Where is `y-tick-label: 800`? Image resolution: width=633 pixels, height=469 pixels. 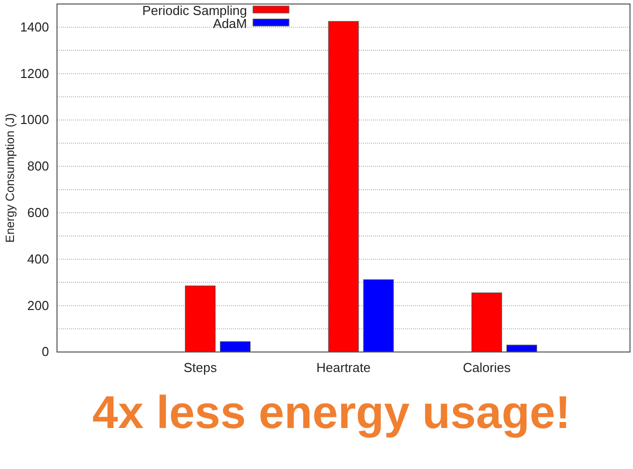
y-tick-label: 800 is located at coordinates (38, 166).